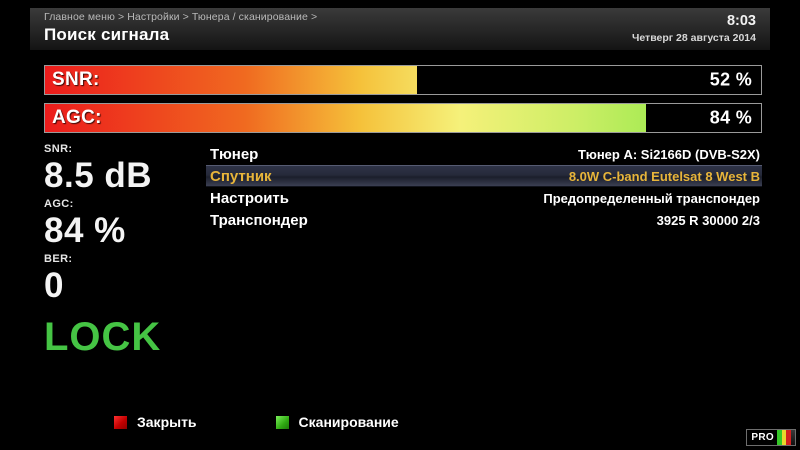 This screenshot has height=450, width=800. Describe the element at coordinates (282, 422) in the screenshot. I see `green-key-icon` at that location.